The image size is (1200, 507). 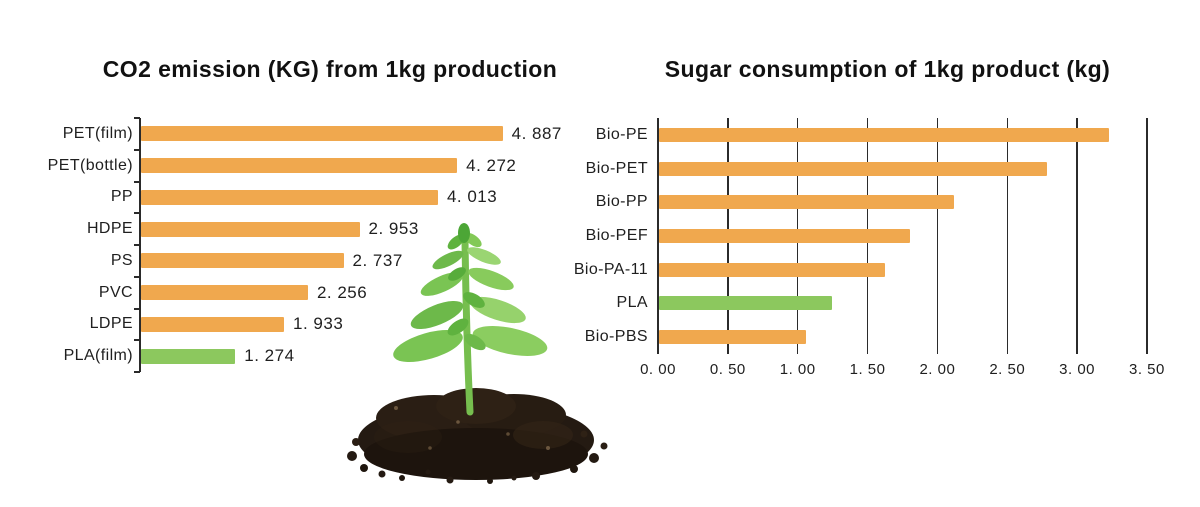 What do you see at coordinates (727, 369) in the screenshot?
I see `x-tick-label: 0. 50` at bounding box center [727, 369].